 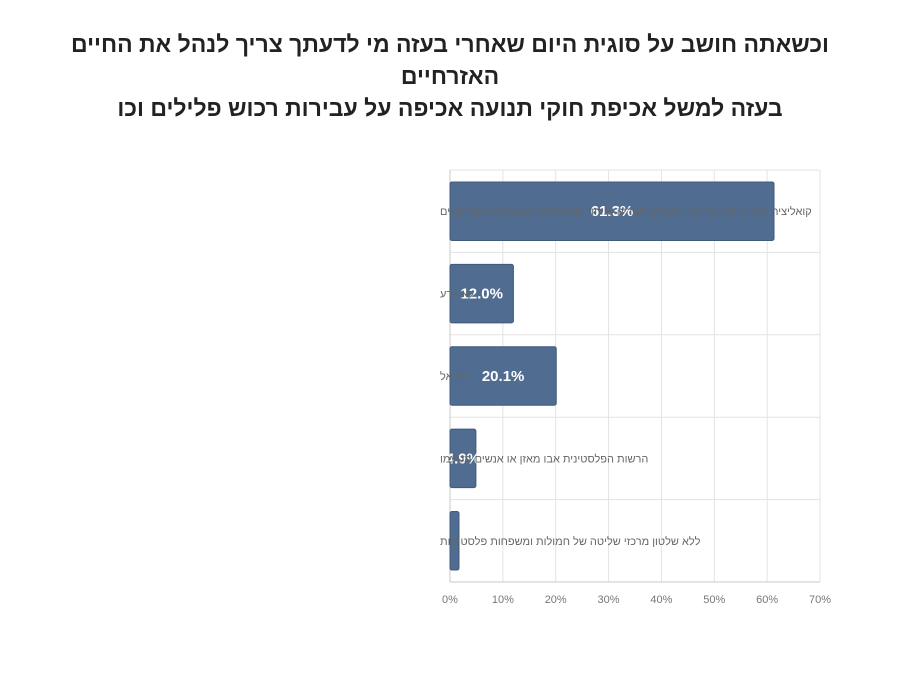 I want to click on x-tick-label: 10%, so click(x=503, y=600).